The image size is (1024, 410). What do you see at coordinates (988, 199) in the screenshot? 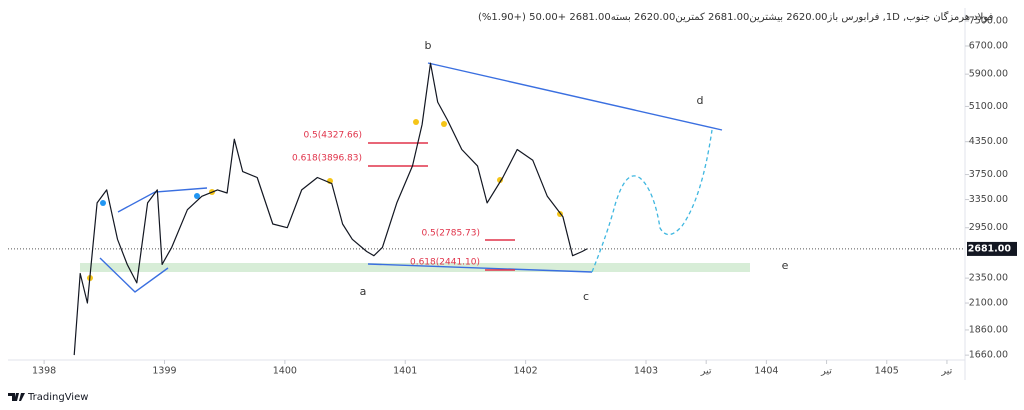
I see `y-tick-label: 3350.00` at bounding box center [988, 199].